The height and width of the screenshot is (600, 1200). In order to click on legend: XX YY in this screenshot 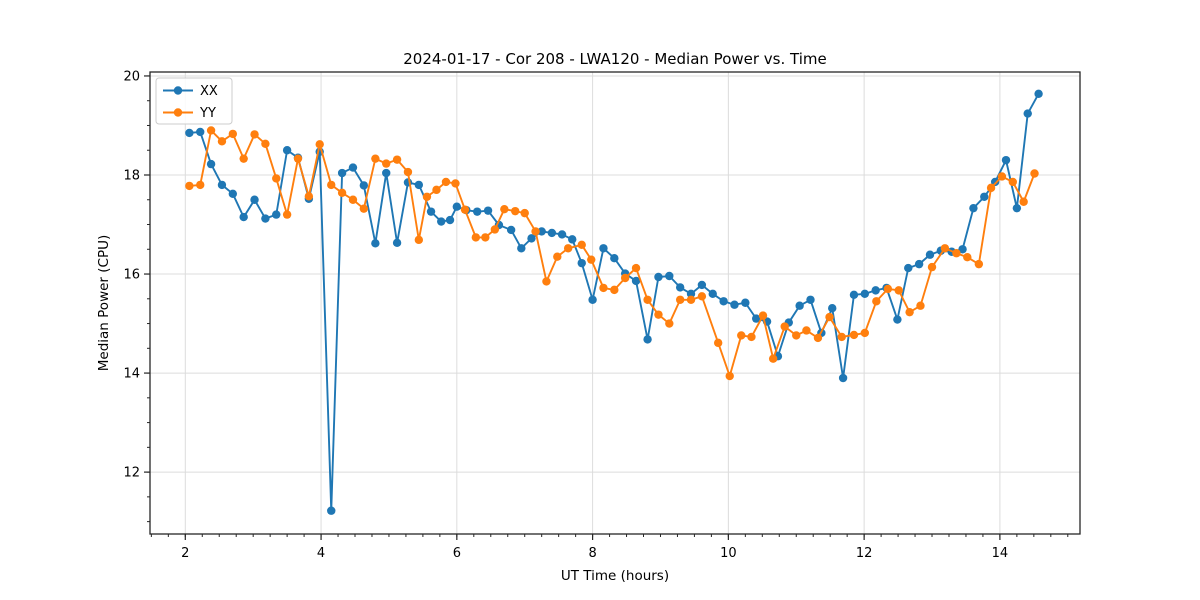, I will do `click(194, 101)`.